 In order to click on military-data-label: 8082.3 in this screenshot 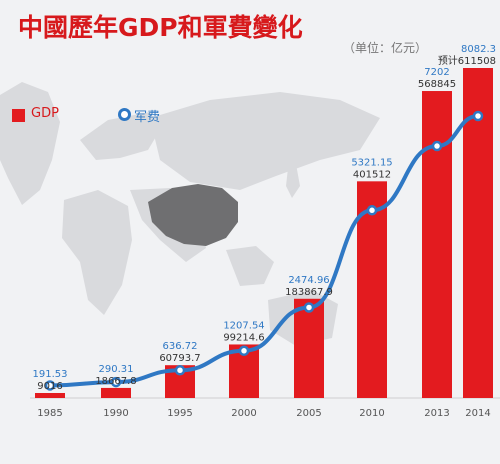, I will do `click(478, 49)`.